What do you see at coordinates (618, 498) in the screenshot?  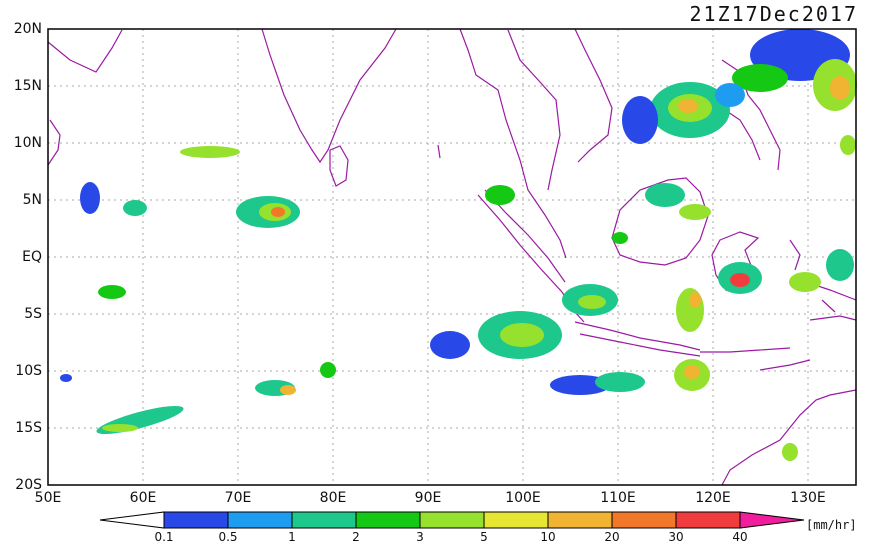 I see `lon-label-110e: 110E` at bounding box center [618, 498].